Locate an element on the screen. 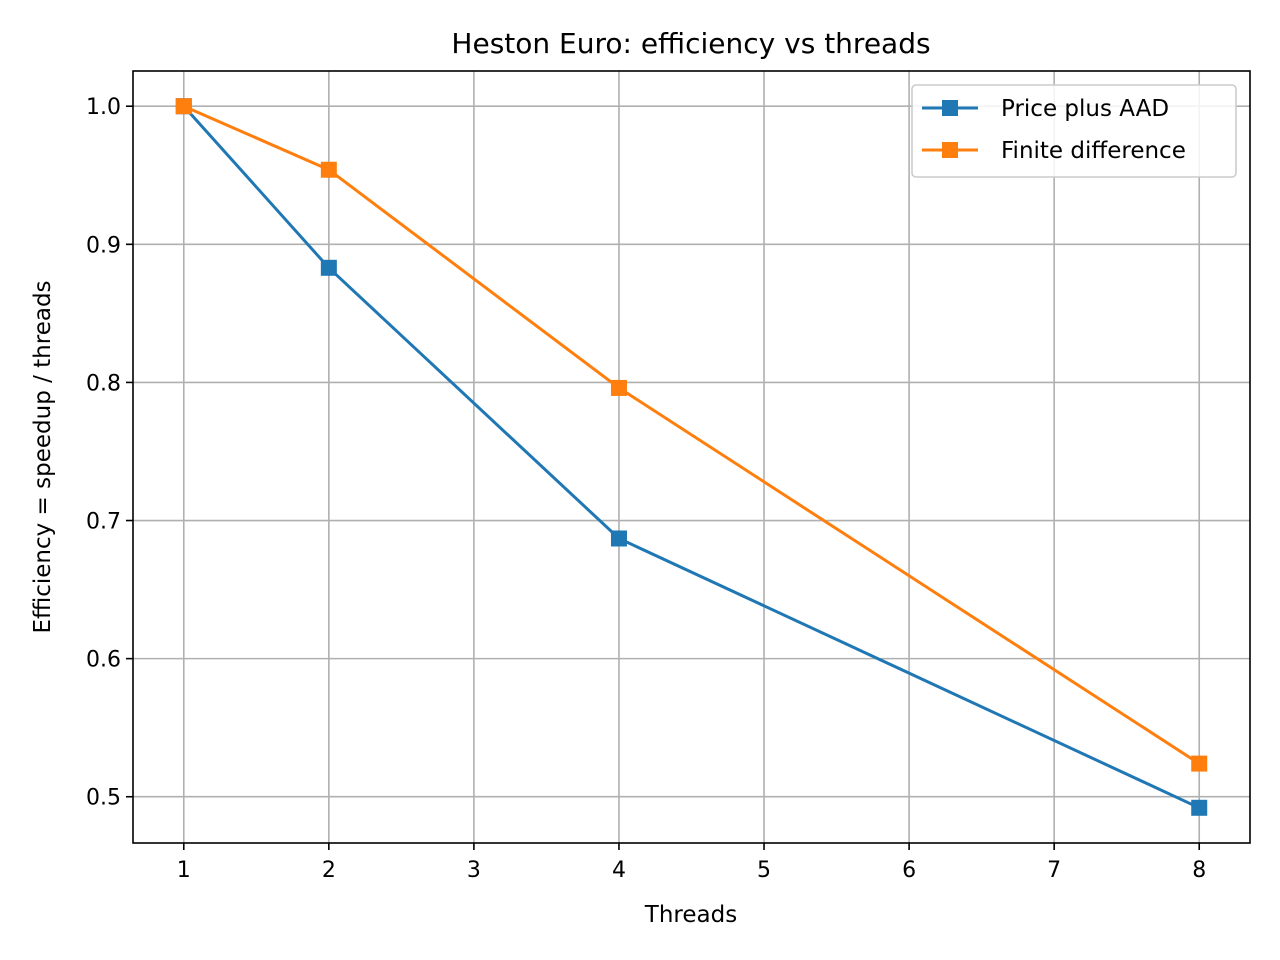 This screenshot has width=1280, height=960. y-axis-label: Efficiency = speedup / threads is located at coordinates (43, 456).